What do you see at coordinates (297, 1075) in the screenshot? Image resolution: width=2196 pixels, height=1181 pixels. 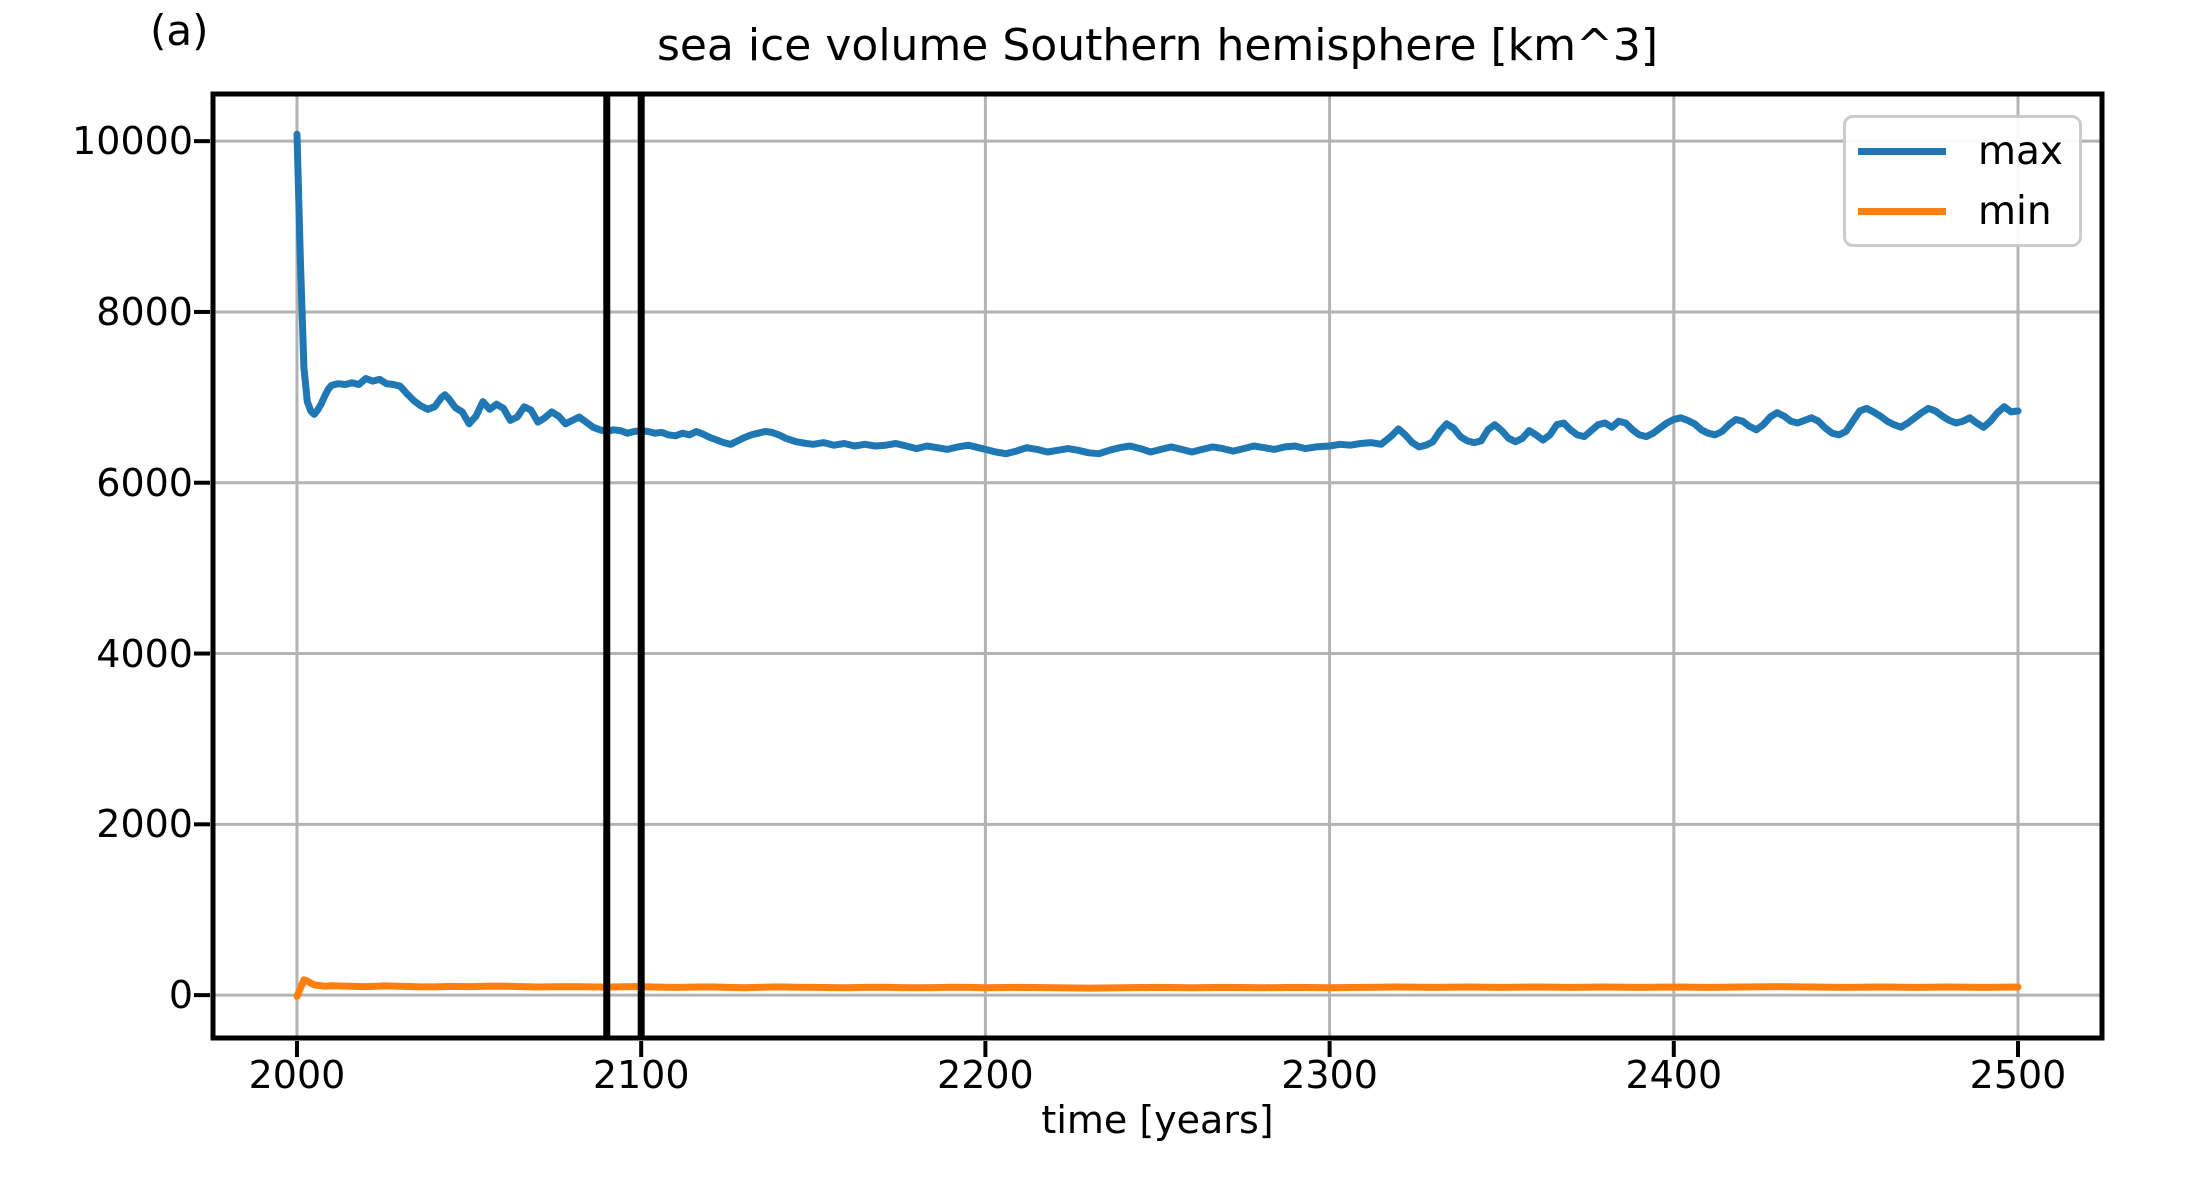 I see `x-tick-label: 2000` at bounding box center [297, 1075].